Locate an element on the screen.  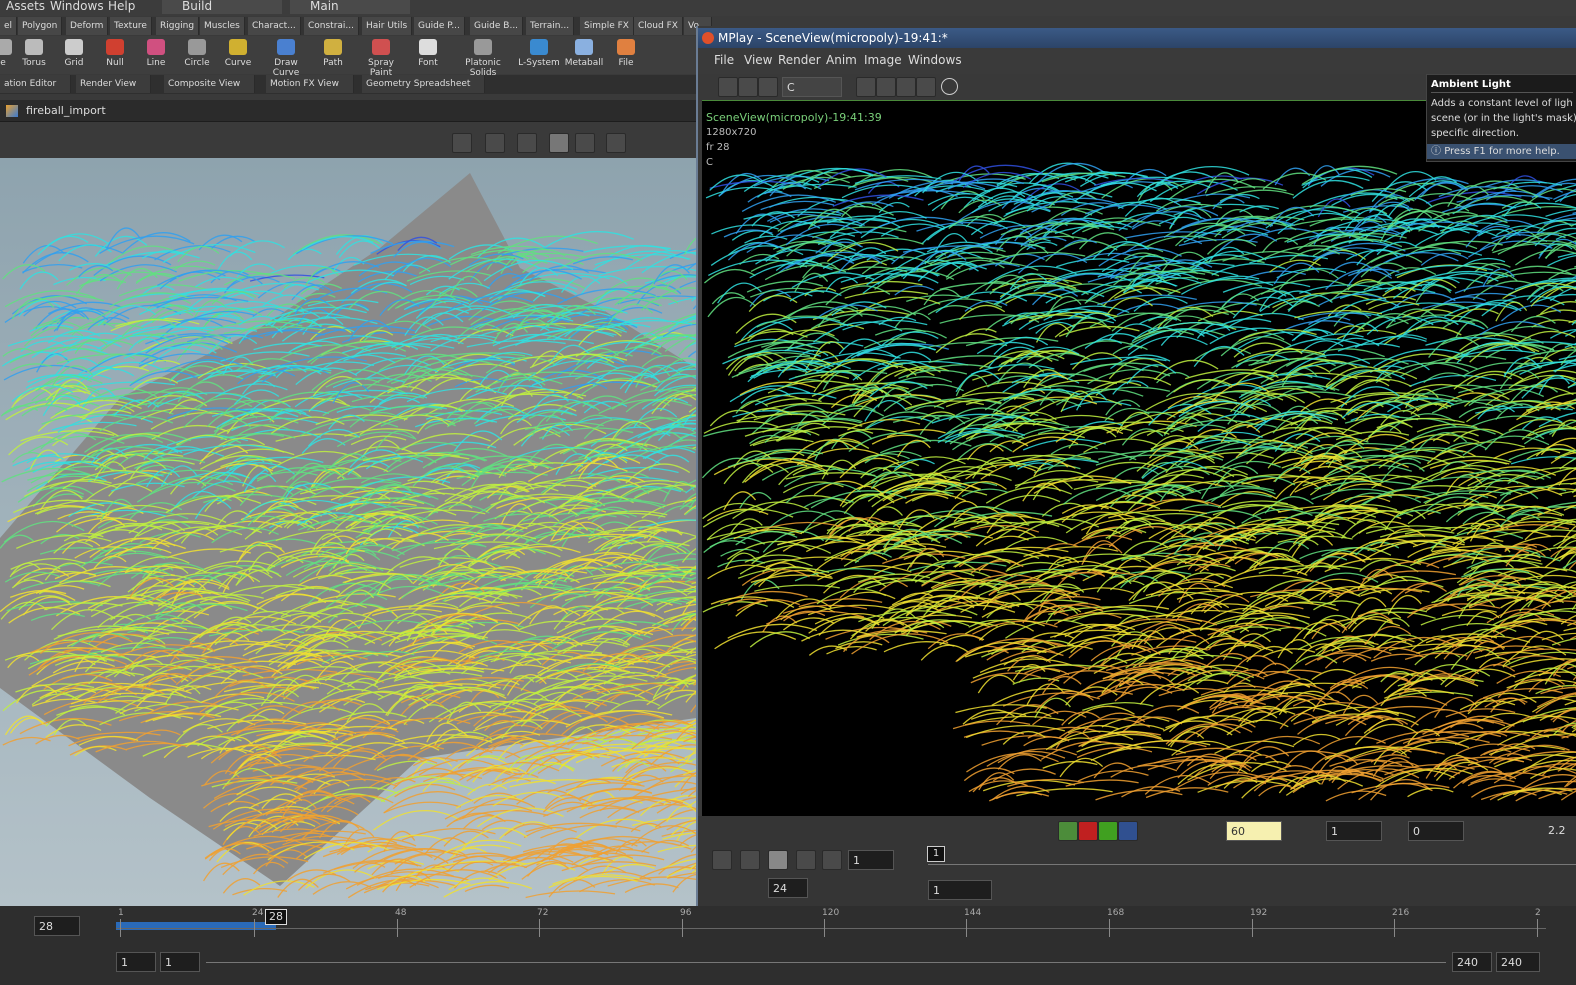
frame-marker: 28 is located at coordinates (276, 917).